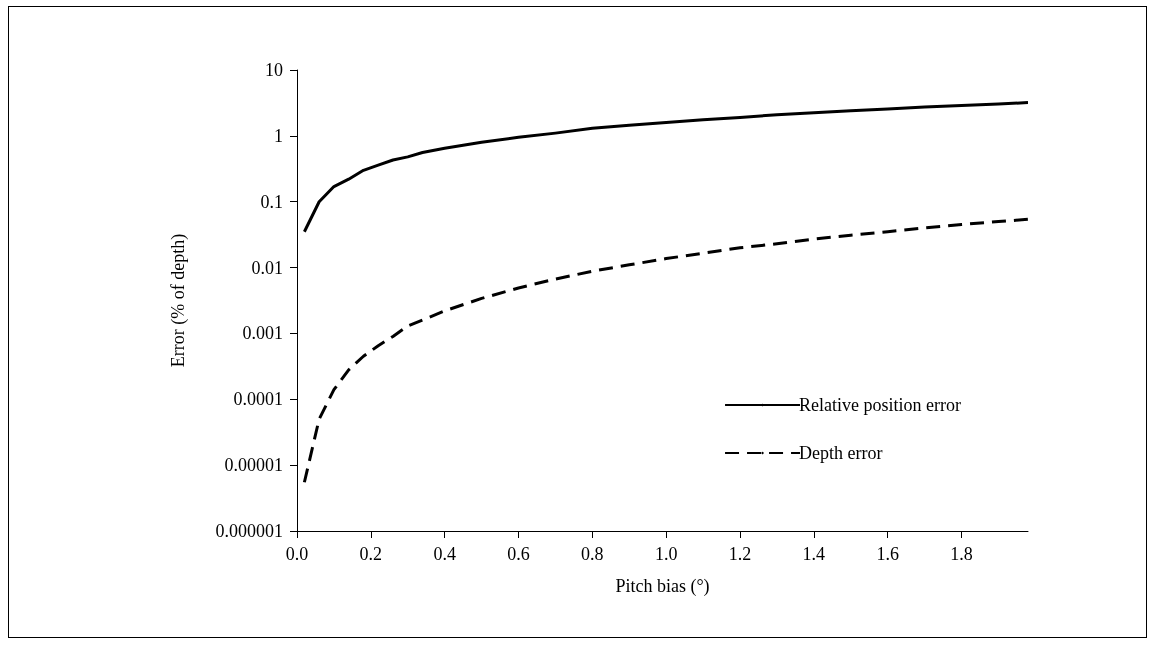 The height and width of the screenshot is (646, 1157). Describe the element at coordinates (740, 554) in the screenshot. I see `x-tick-label: 1.2` at that location.